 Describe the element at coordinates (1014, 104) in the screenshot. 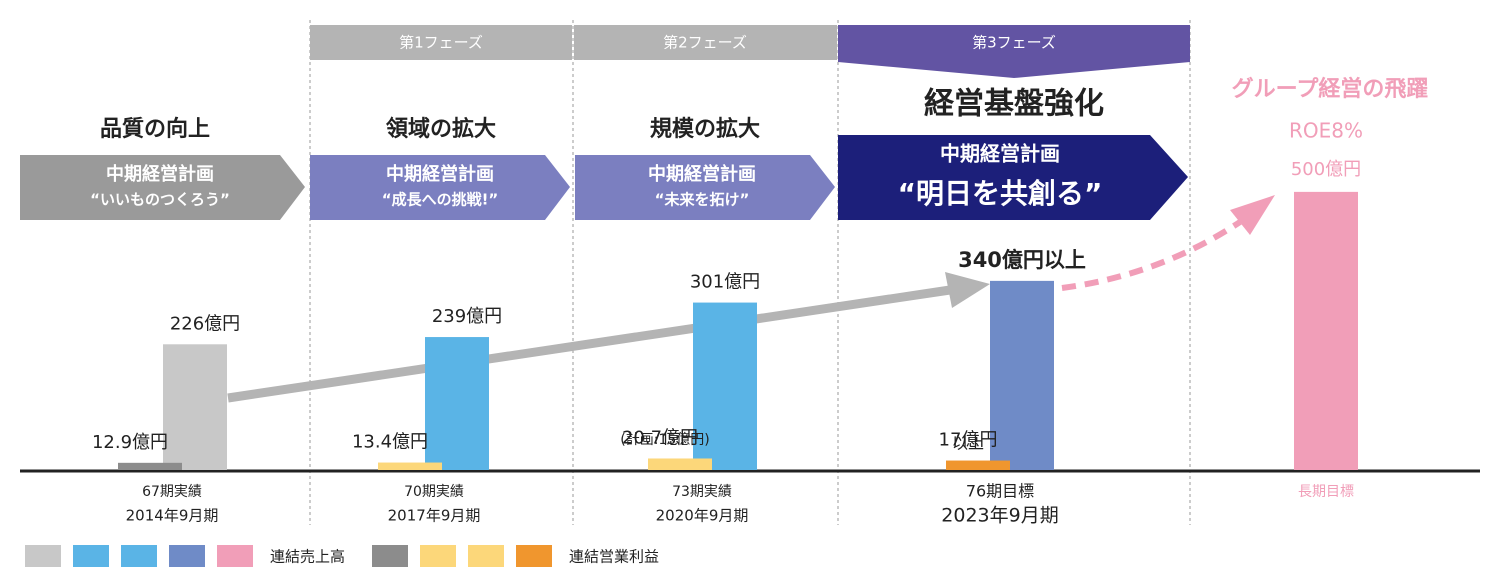

I see `theme: 経営基盤強化` at that location.